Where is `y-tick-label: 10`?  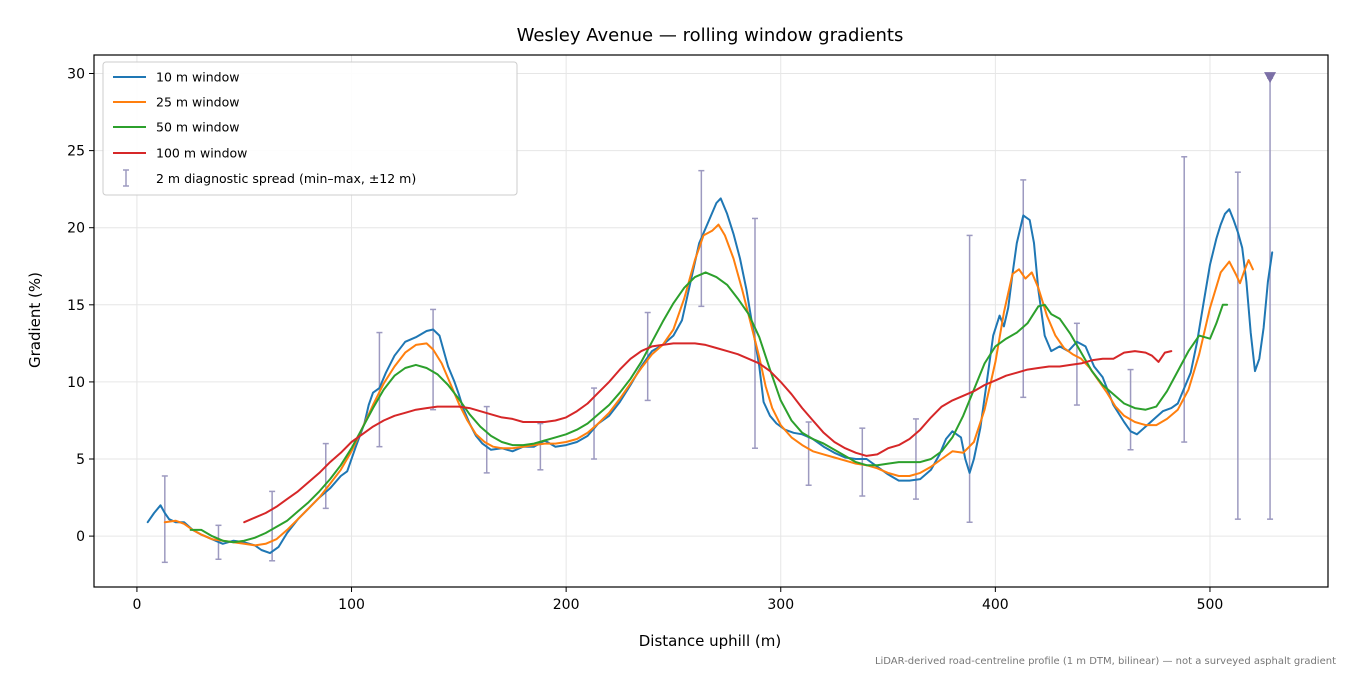 y-tick-label: 10 is located at coordinates (76, 383).